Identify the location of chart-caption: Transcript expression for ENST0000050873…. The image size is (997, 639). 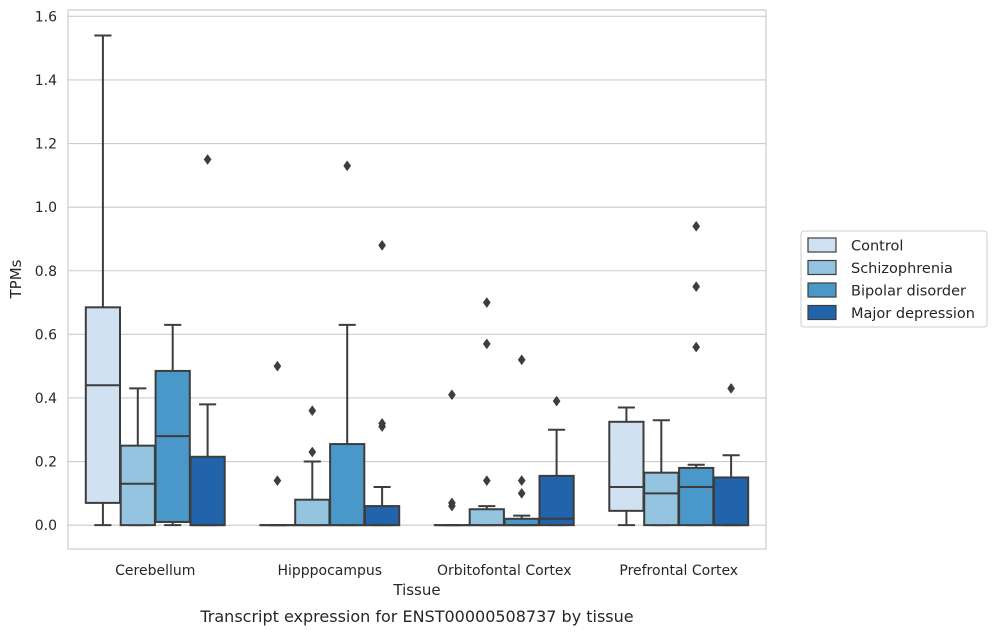
(416, 616).